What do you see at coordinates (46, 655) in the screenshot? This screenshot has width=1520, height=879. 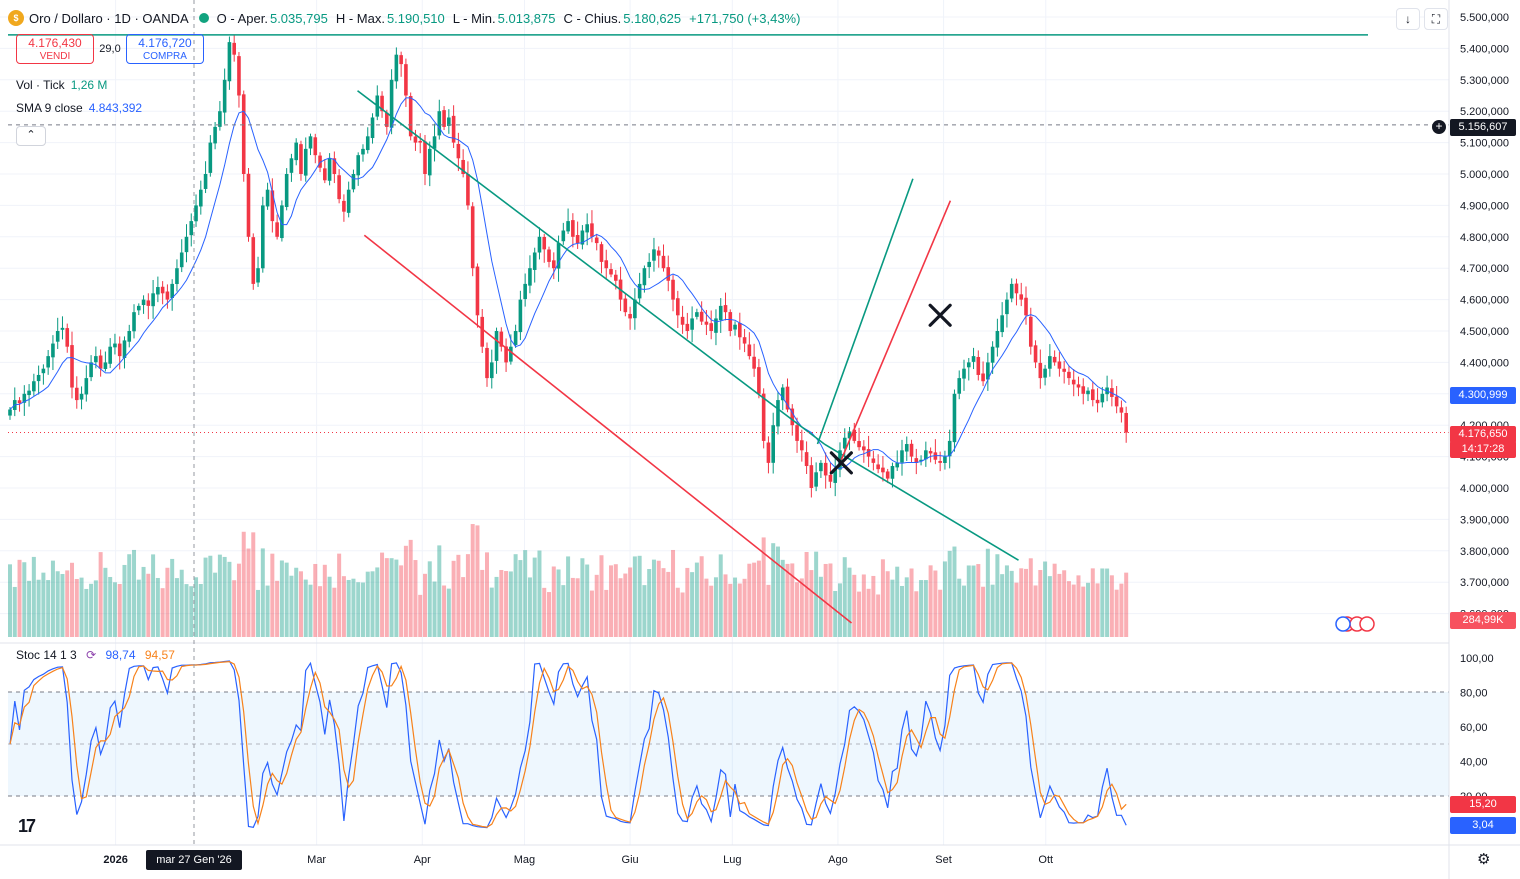 I see `stoch-name: Stoc 14 1 3` at bounding box center [46, 655].